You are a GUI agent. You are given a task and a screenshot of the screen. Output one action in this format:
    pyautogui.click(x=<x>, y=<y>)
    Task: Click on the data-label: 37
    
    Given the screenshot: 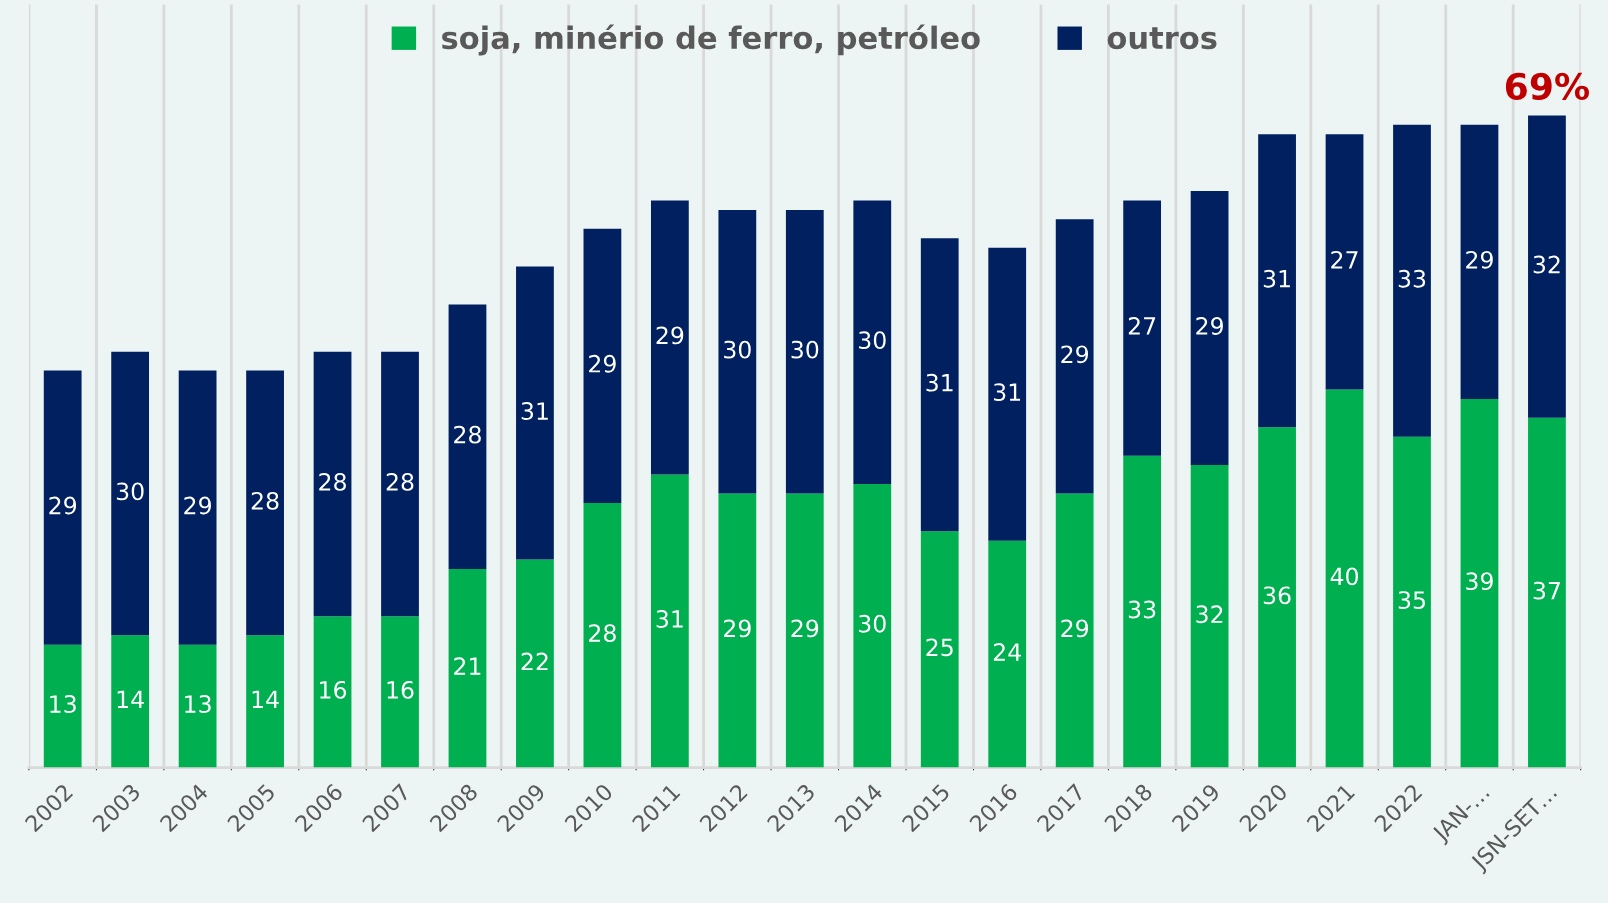 What is the action you would take?
    pyautogui.click(x=1546, y=590)
    